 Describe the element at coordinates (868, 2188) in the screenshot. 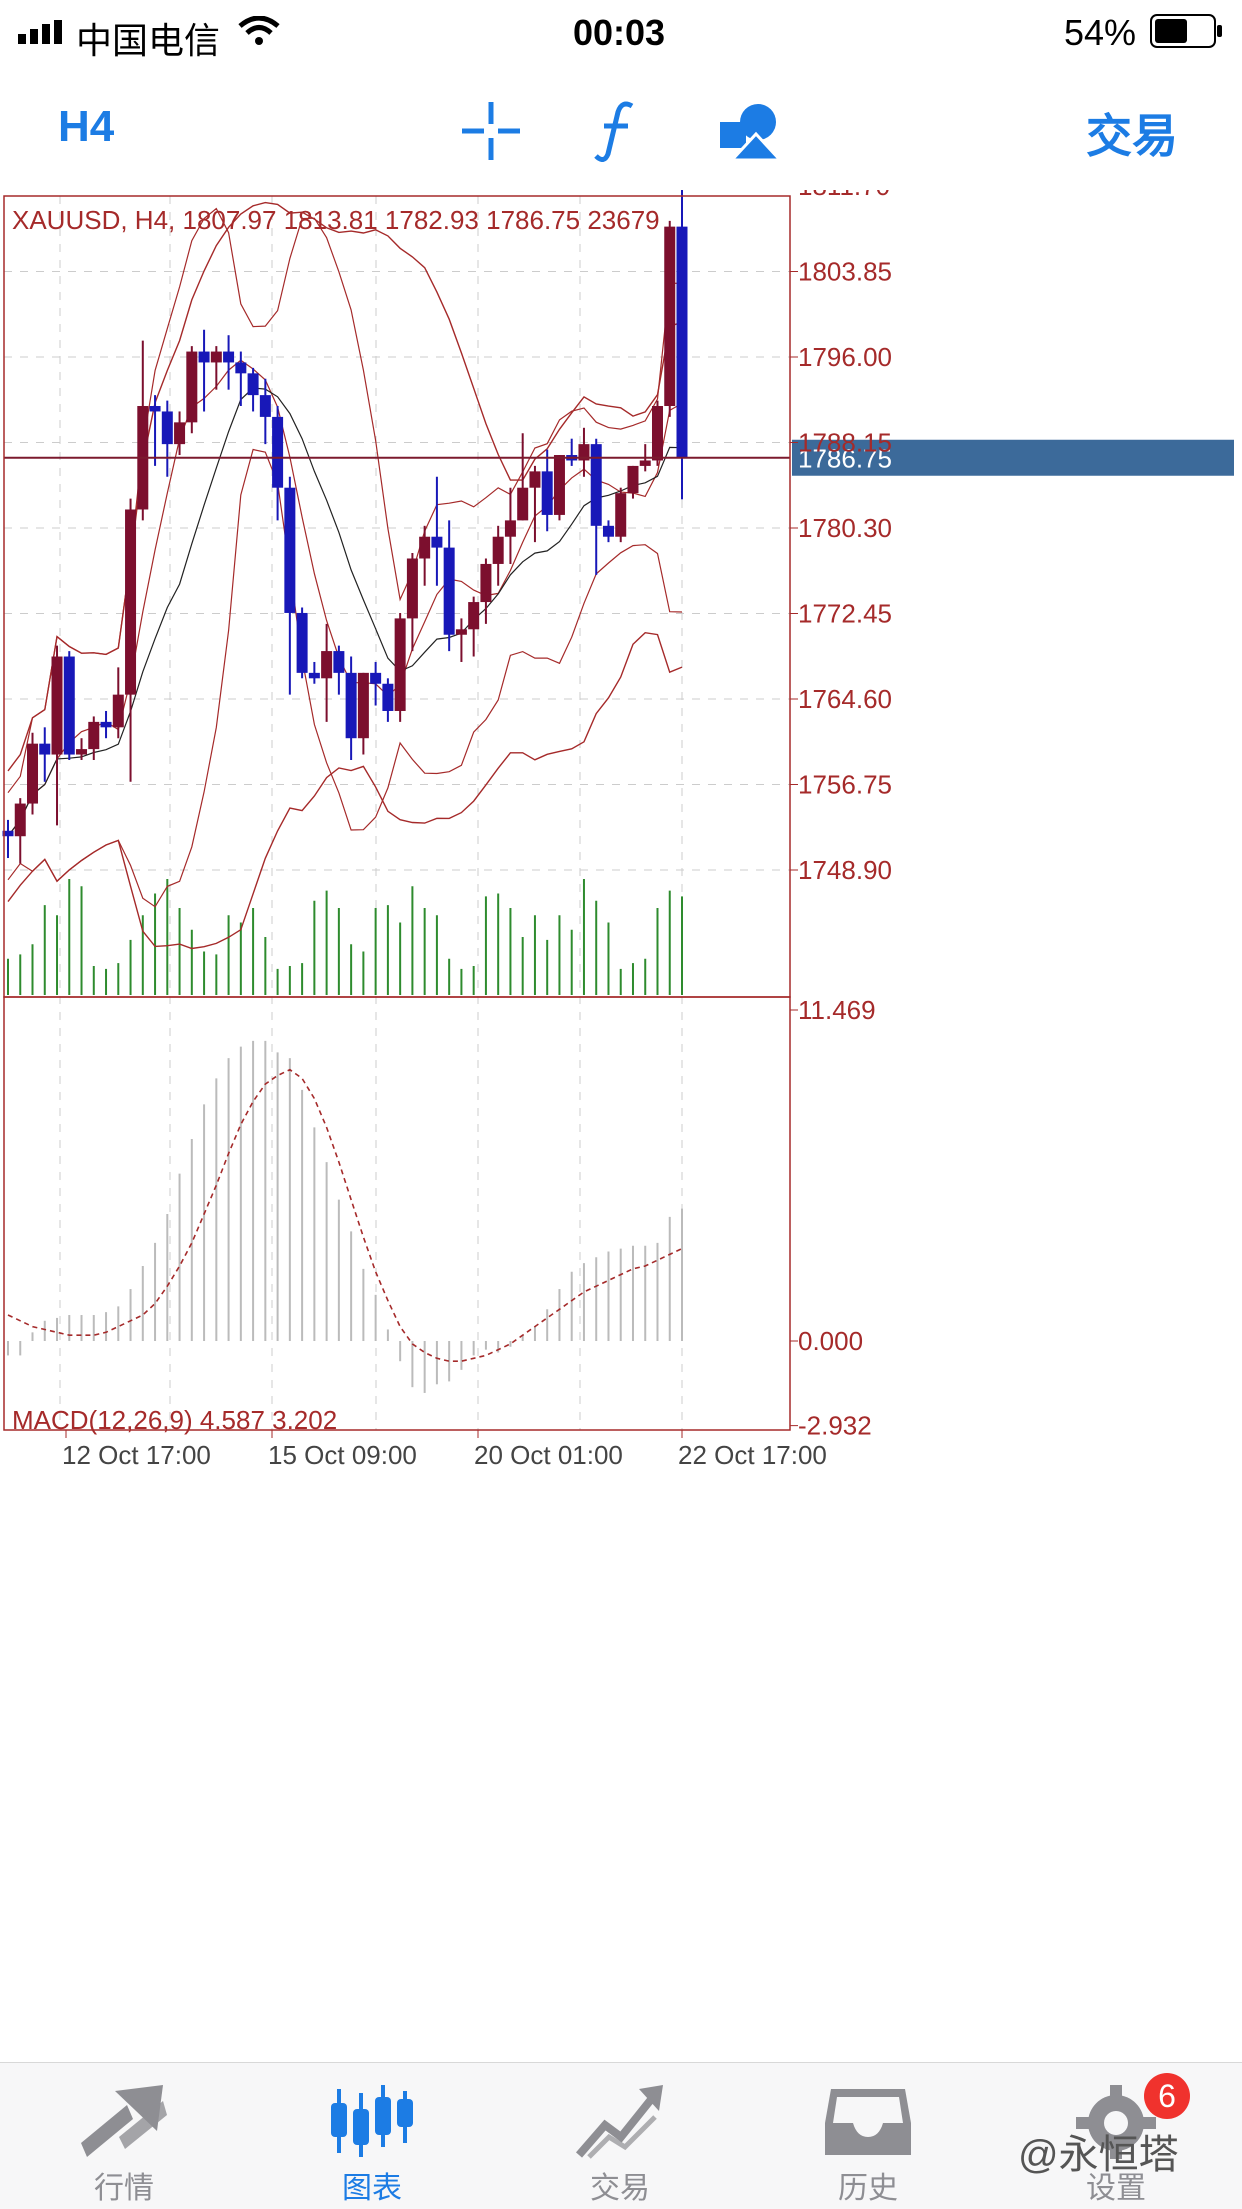

I see `tab-label: 历史` at that location.